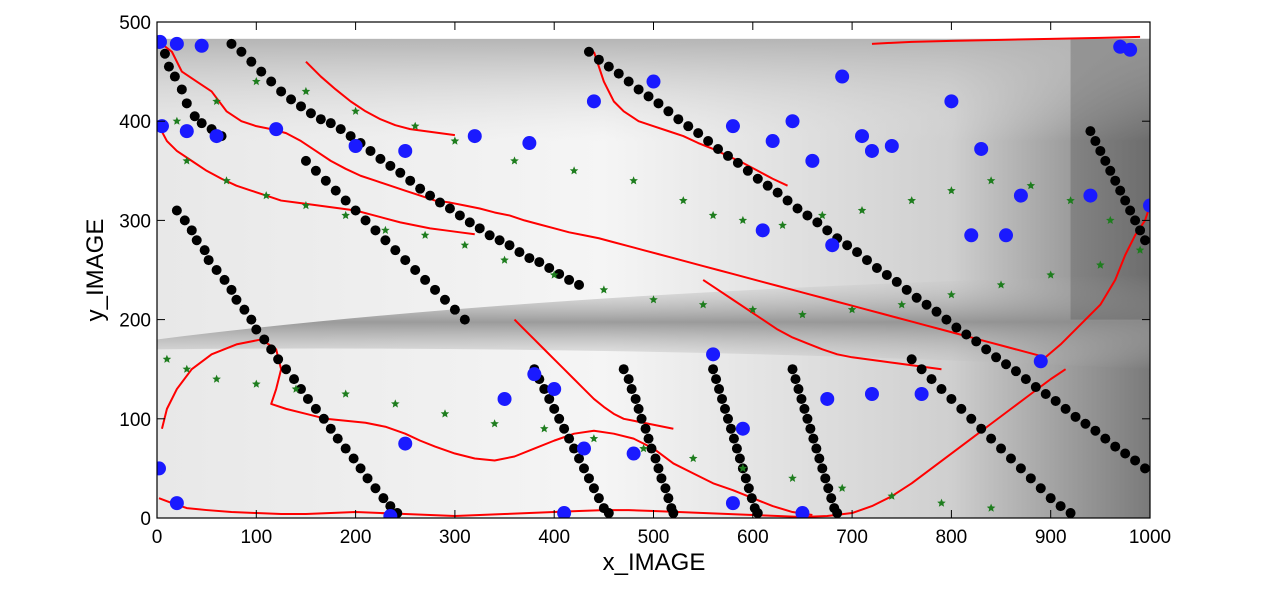  Describe the element at coordinates (135, 23) in the screenshot. I see `y-tick-label: 500` at that location.